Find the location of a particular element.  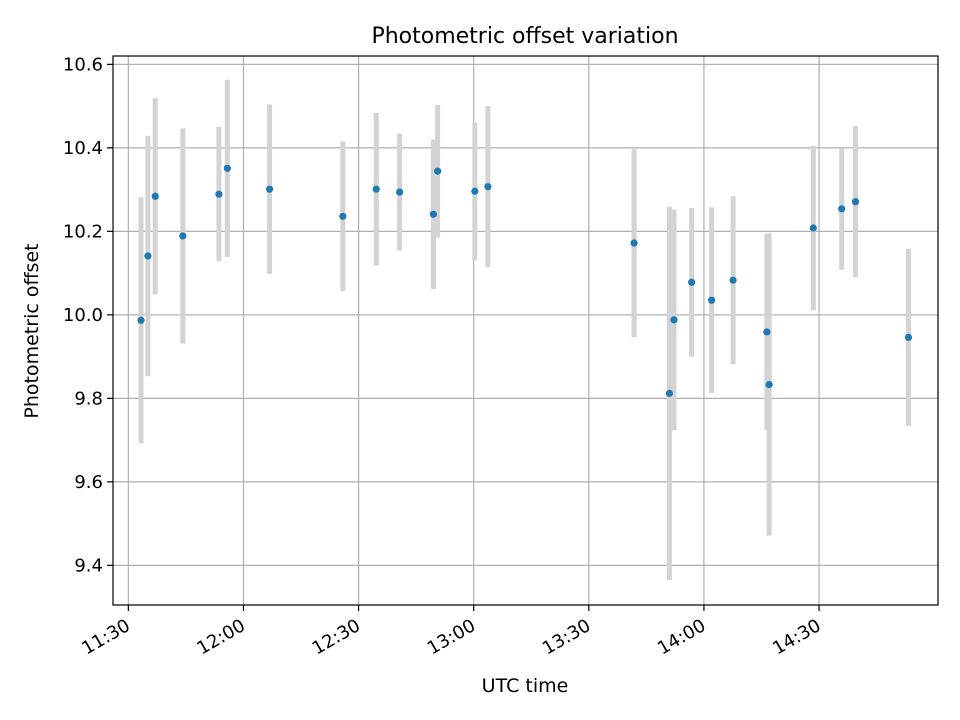

y-tick-label: 10.4 is located at coordinates (83, 148).